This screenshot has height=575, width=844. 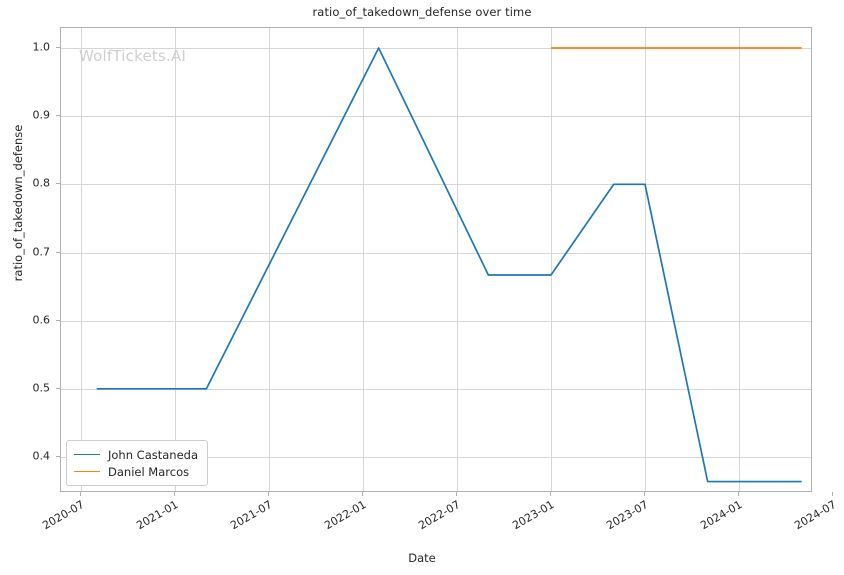 I want to click on x-axis-label: Date, so click(x=422, y=558).